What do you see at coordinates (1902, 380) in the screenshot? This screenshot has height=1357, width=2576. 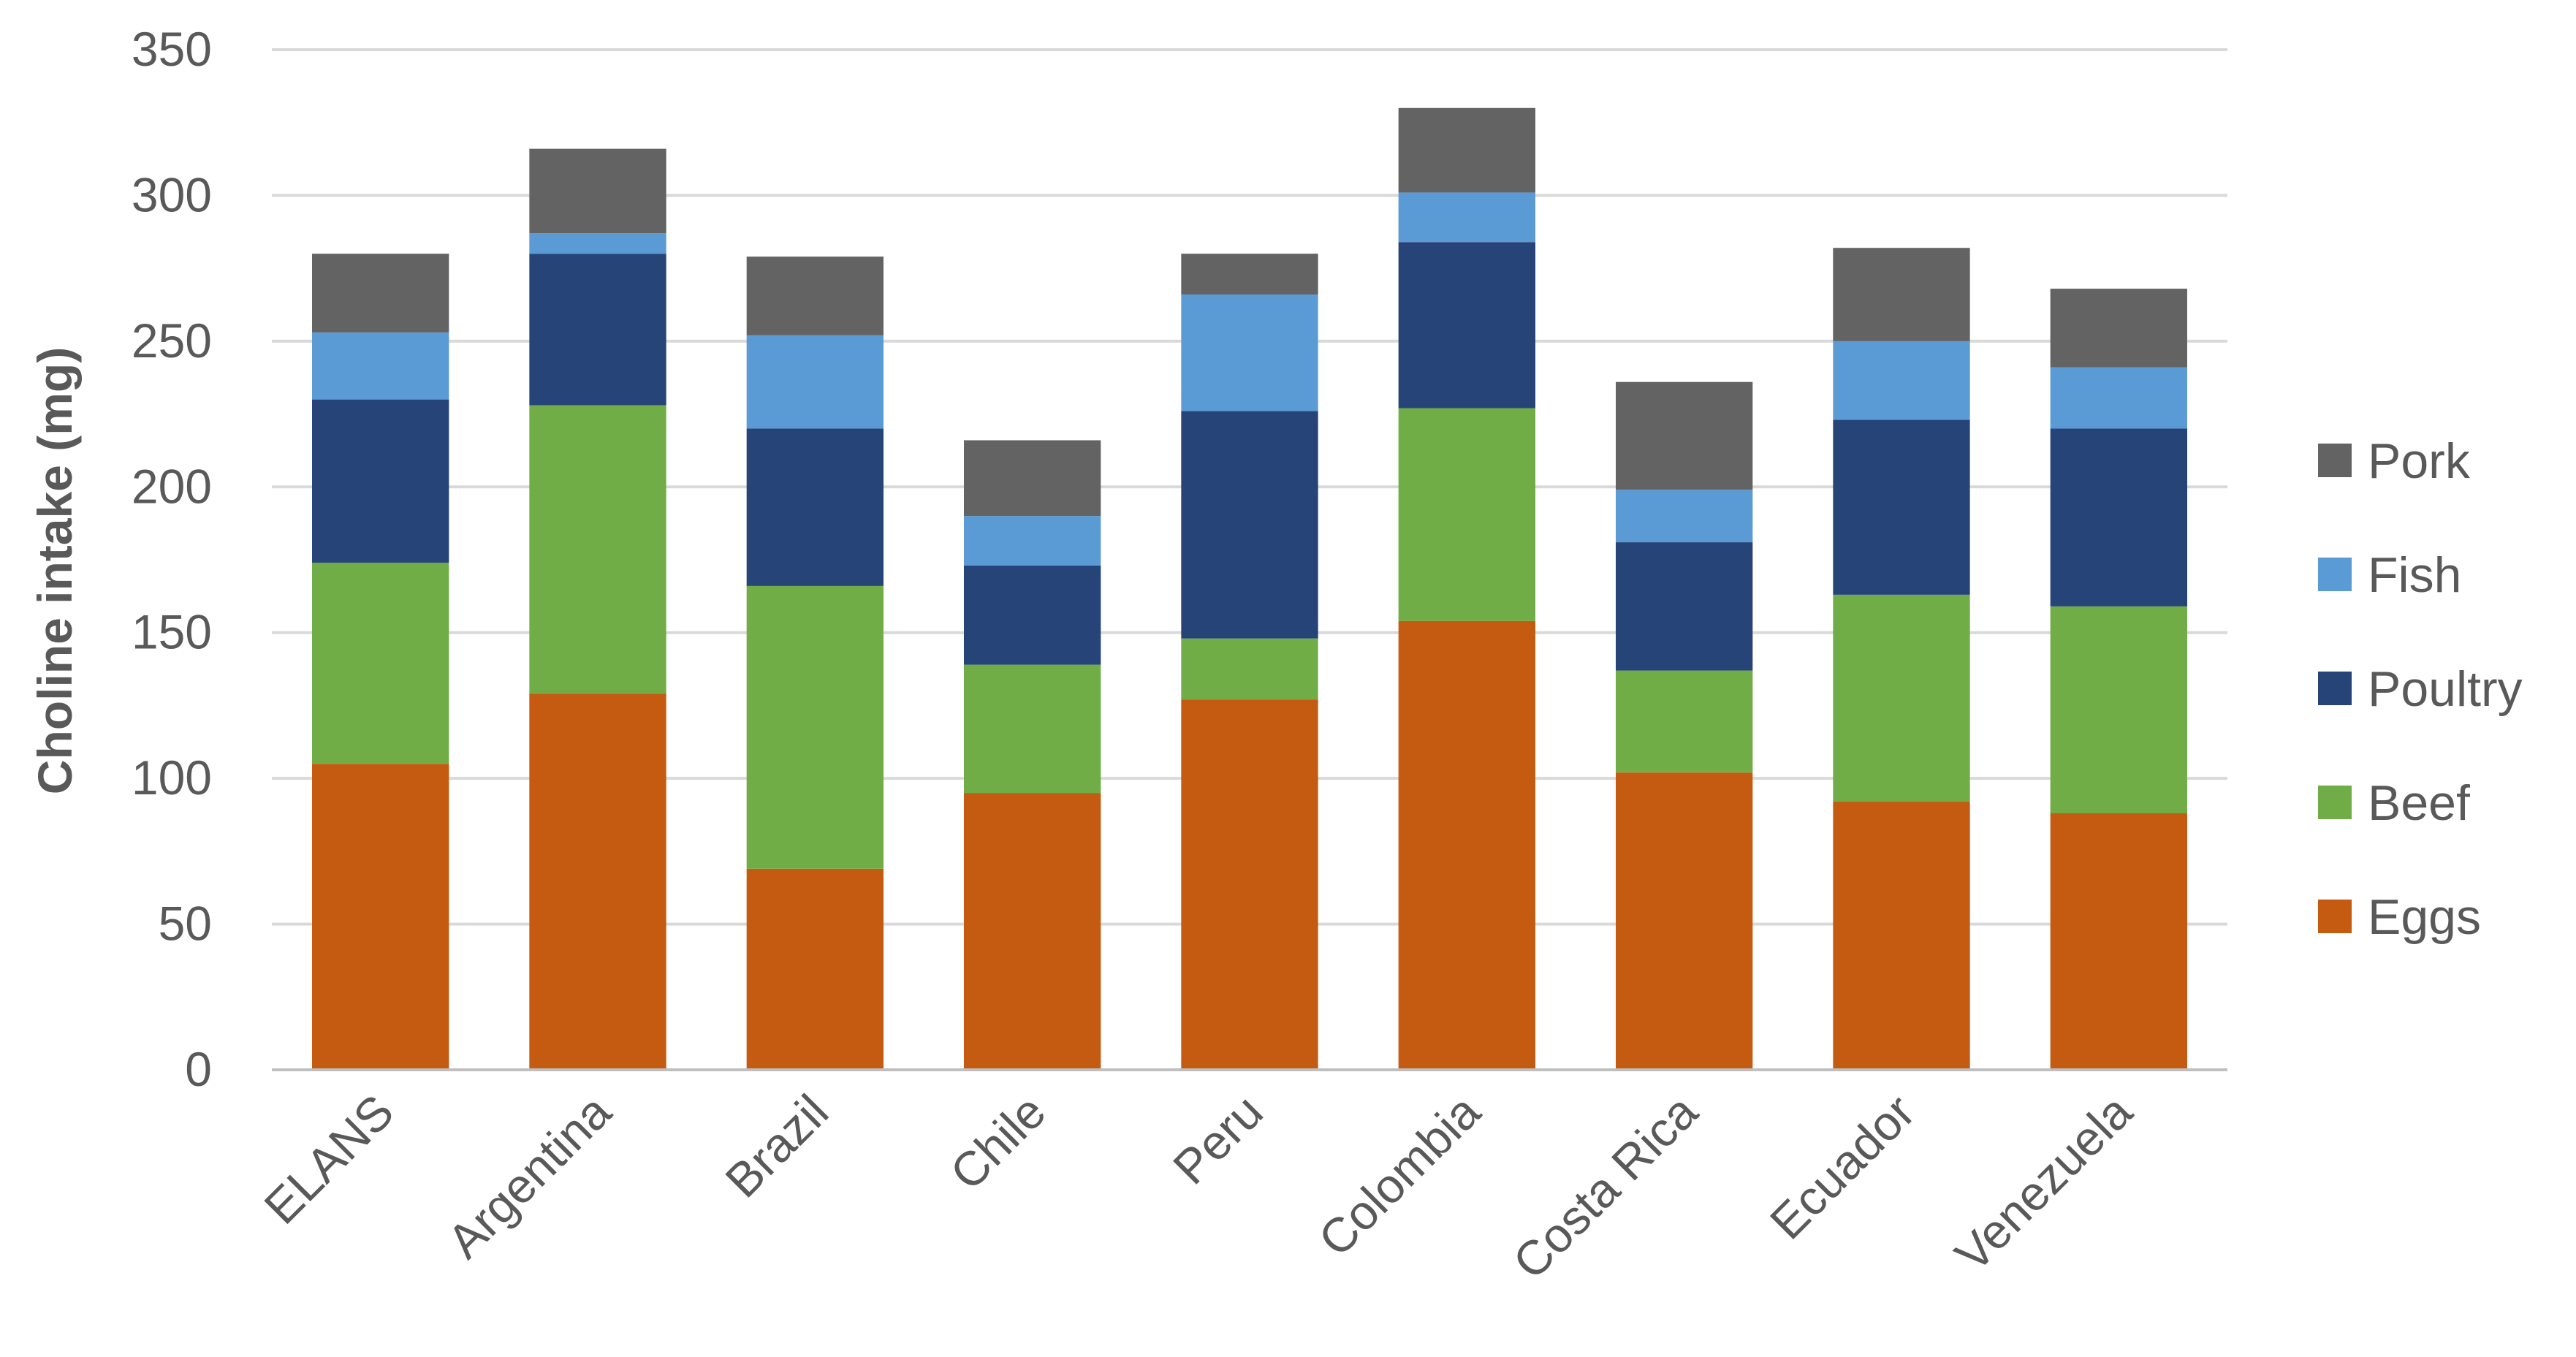 I see `bar-fish-ecuador` at bounding box center [1902, 380].